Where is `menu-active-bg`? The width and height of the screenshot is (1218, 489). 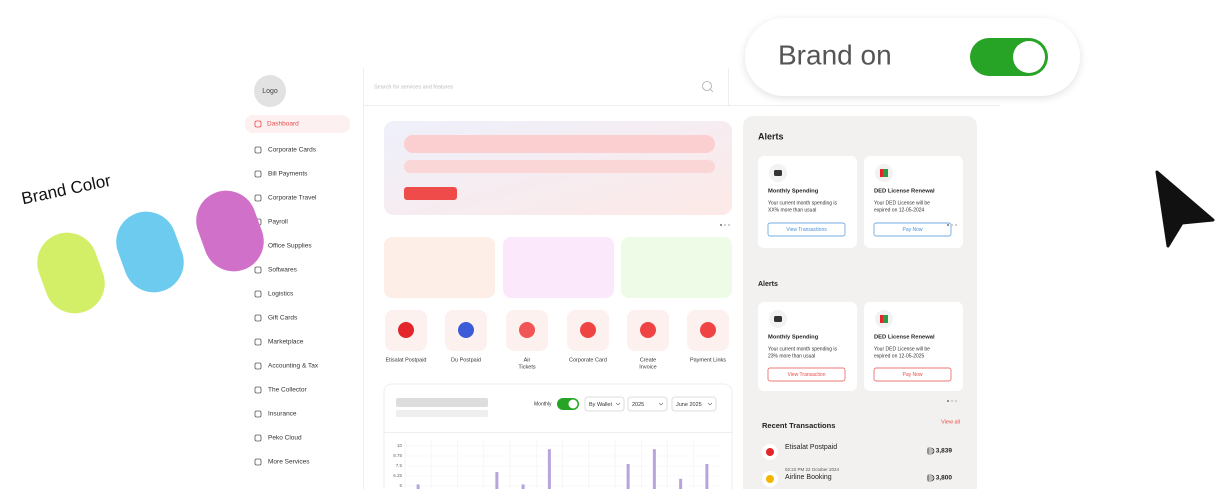 menu-active-bg is located at coordinates (297, 124).